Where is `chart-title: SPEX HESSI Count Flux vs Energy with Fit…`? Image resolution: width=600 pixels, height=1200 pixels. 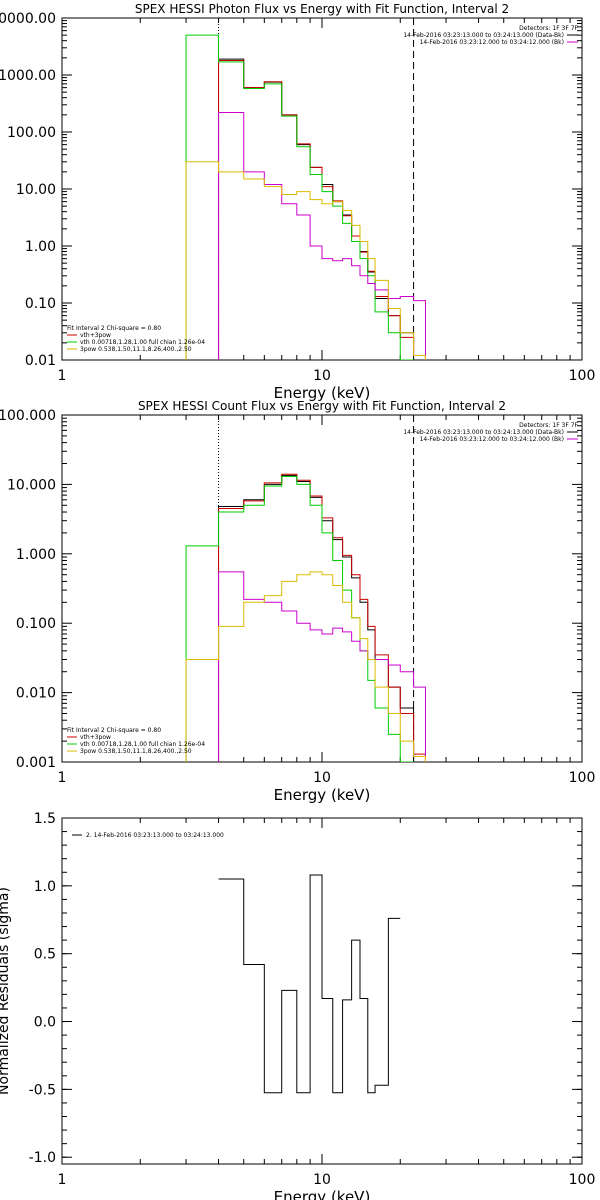
chart-title: SPEX HESSI Count Flux vs Energy with Fit… is located at coordinates (322, 406).